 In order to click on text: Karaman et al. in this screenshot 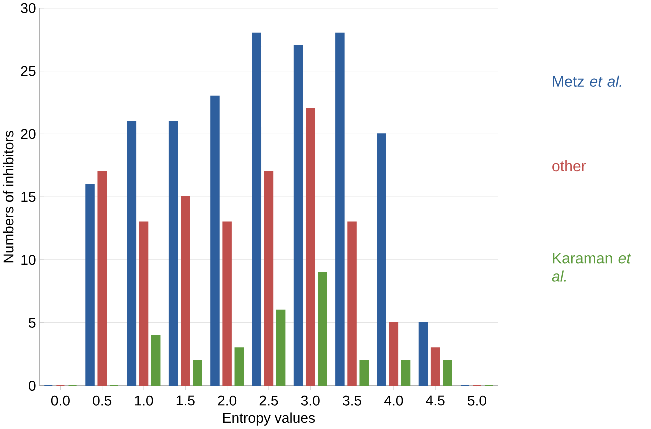, I will do `click(592, 267)`.